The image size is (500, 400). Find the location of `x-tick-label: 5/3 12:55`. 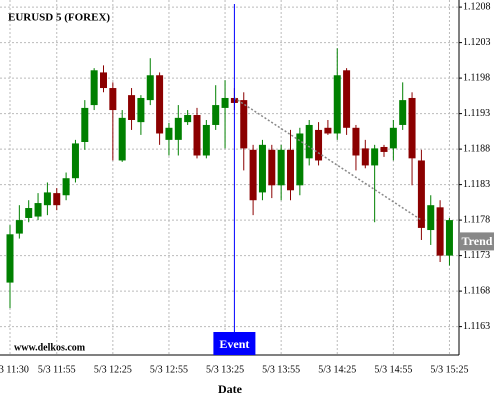

x-tick-label: 5/3 12:55 is located at coordinates (169, 369).